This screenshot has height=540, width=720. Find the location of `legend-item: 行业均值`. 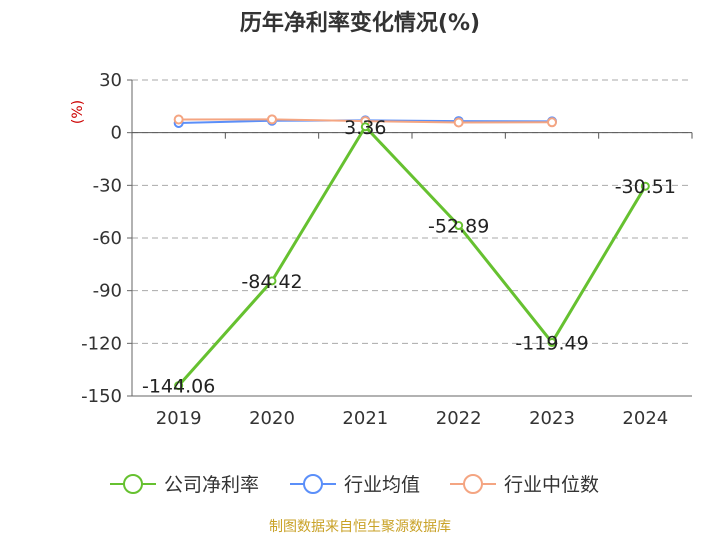

legend-item: 行业均值 is located at coordinates (355, 485).